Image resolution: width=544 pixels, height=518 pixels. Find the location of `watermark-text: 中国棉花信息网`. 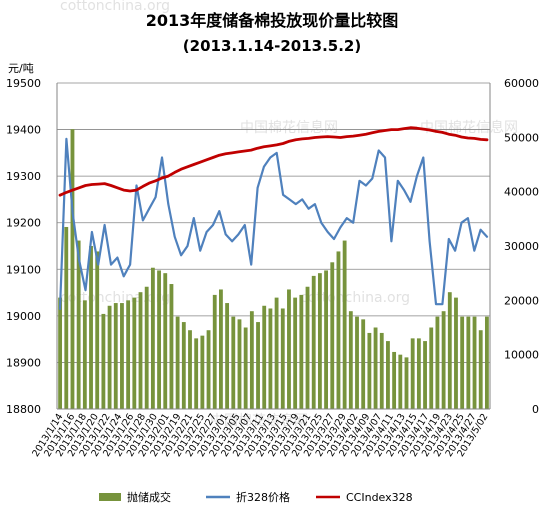

watermark-text: 中国棉花信息网 is located at coordinates (289, 127).